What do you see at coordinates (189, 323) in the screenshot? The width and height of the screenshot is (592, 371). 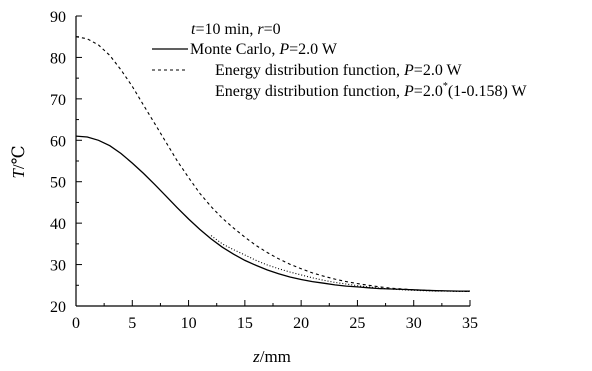 I see `x-tick-label: 10` at bounding box center [189, 323].